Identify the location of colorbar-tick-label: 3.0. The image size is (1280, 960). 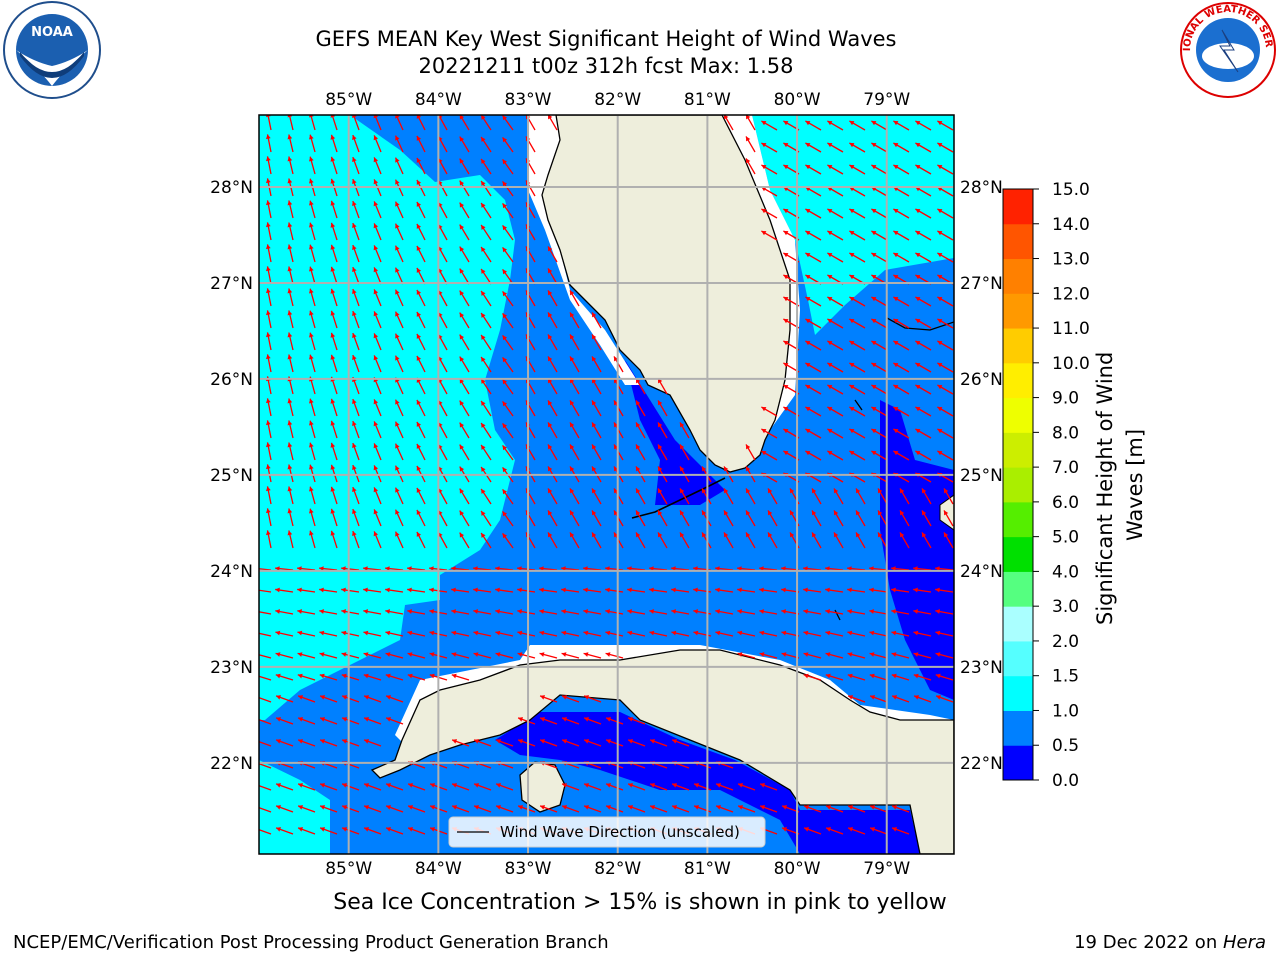
(1065, 607).